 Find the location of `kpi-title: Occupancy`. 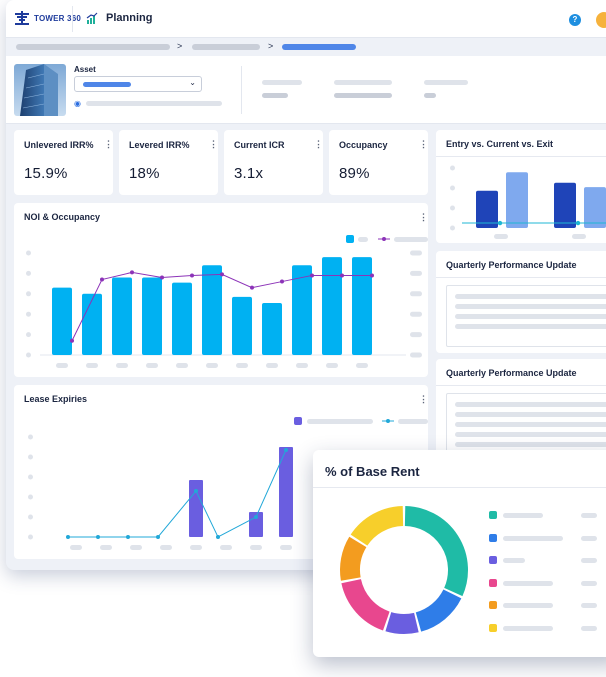

kpi-title: Occupancy is located at coordinates (363, 145).